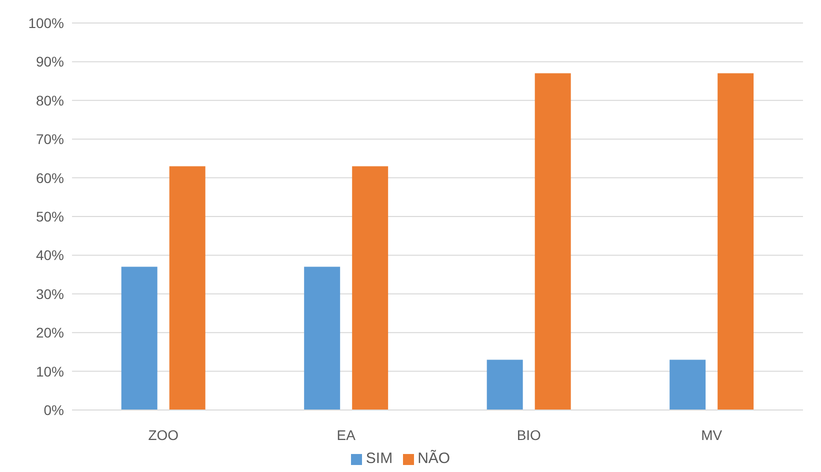 The image size is (821, 472). I want to click on y-tick-label: 80%, so click(50, 100).